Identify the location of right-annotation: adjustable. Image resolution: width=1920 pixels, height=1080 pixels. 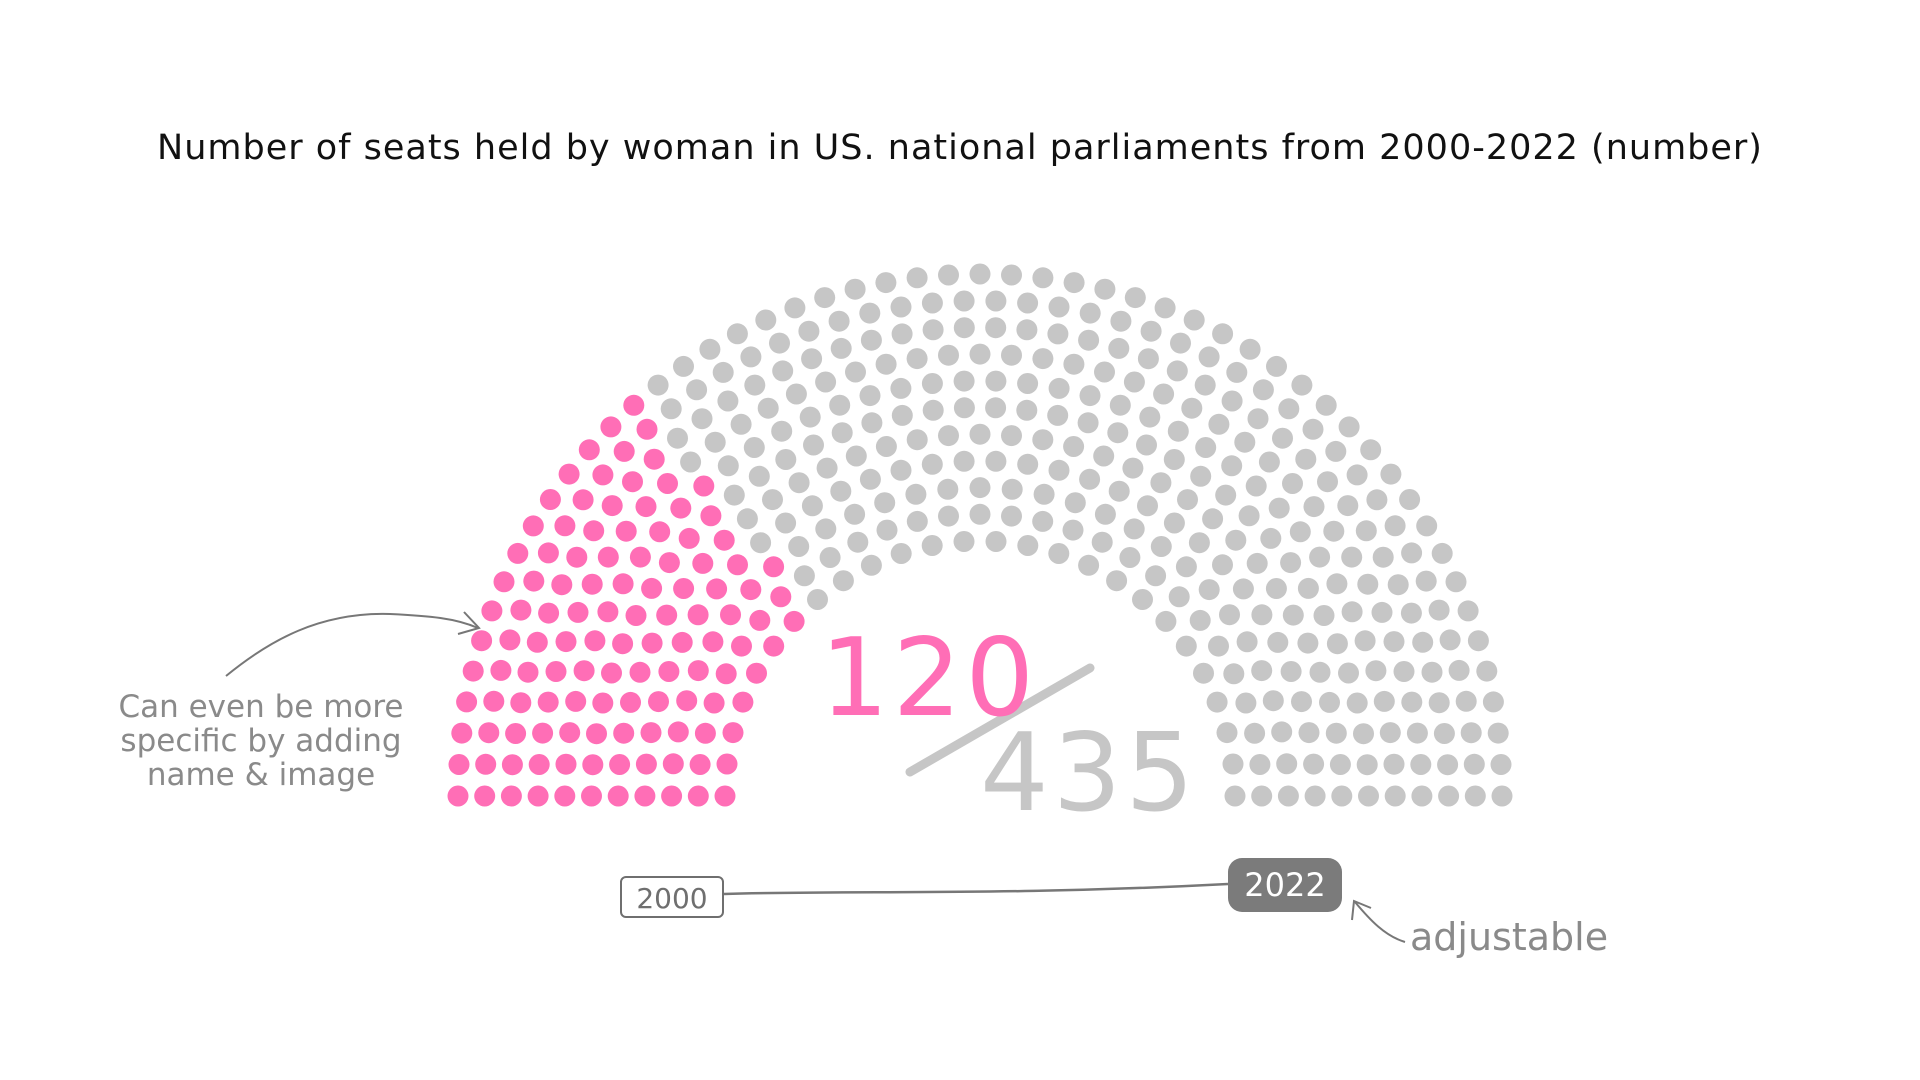
(1509, 937).